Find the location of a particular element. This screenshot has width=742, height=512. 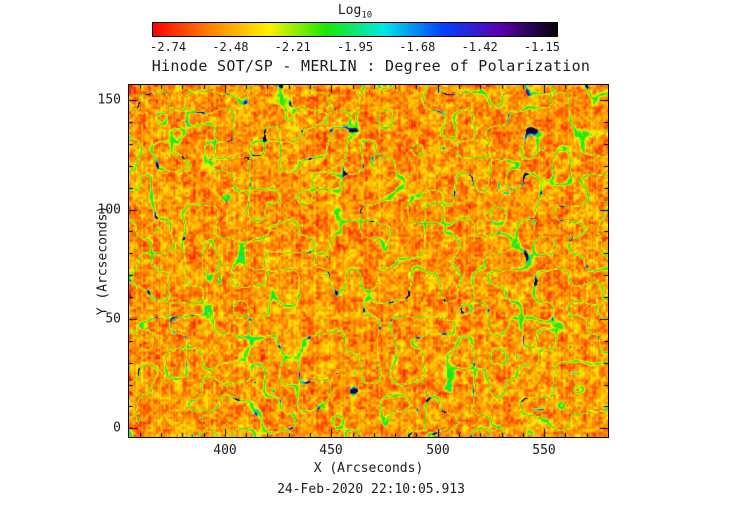

y-tick-label: 150 is located at coordinates (109, 100).